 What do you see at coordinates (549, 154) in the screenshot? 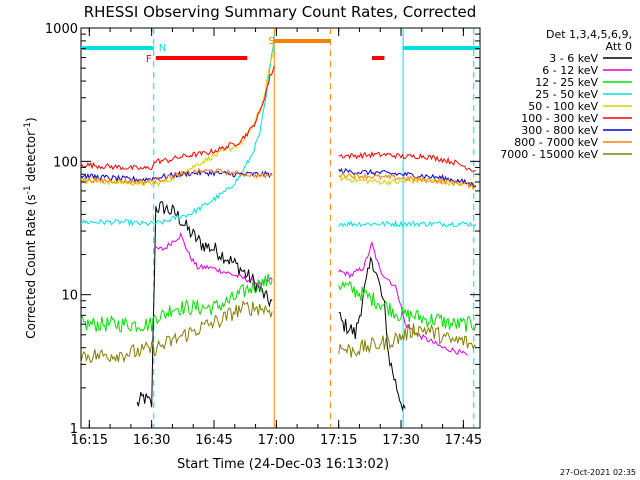
I see `legend-label: 7000 - 15000 keV` at bounding box center [549, 154].